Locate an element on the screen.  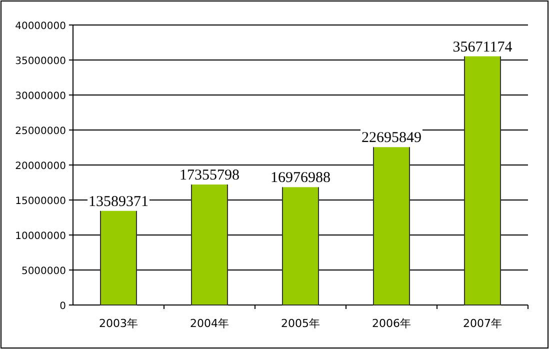
x-tick-label: 2004年 is located at coordinates (209, 323).